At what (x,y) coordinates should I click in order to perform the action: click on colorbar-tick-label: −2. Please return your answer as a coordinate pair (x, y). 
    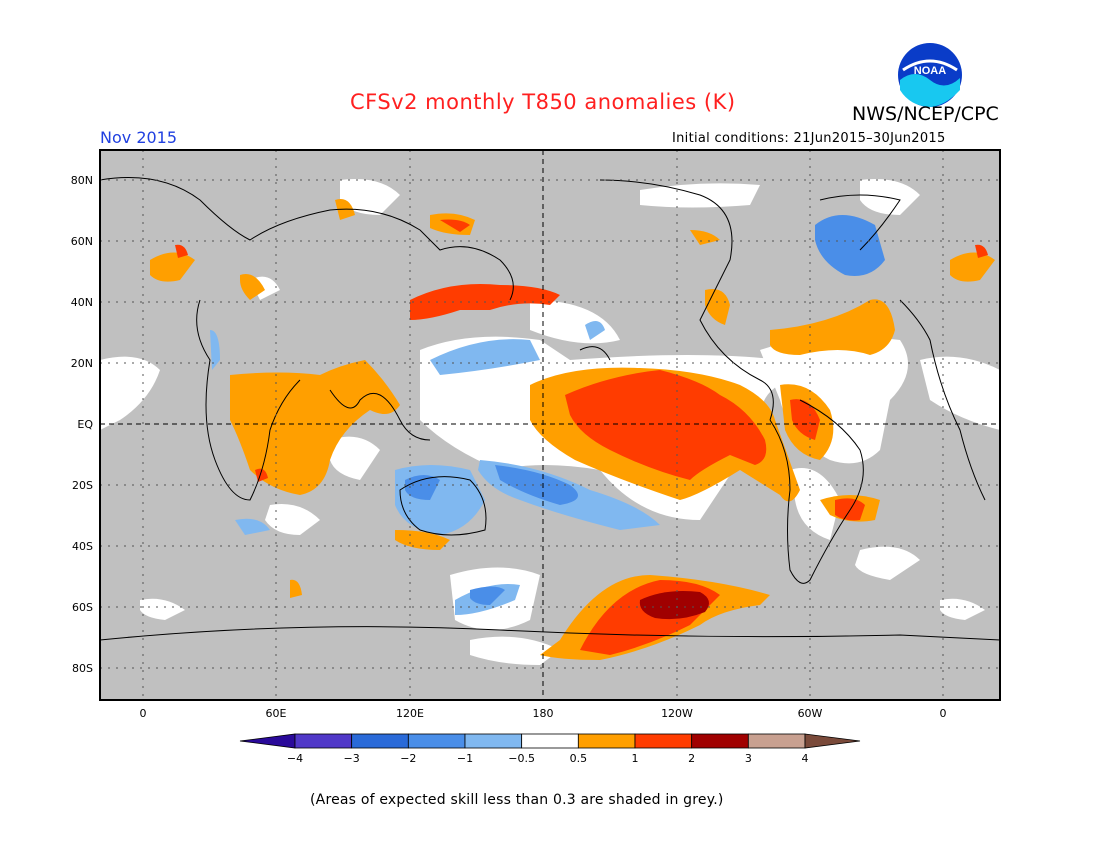
    Looking at the image, I should click on (408, 758).